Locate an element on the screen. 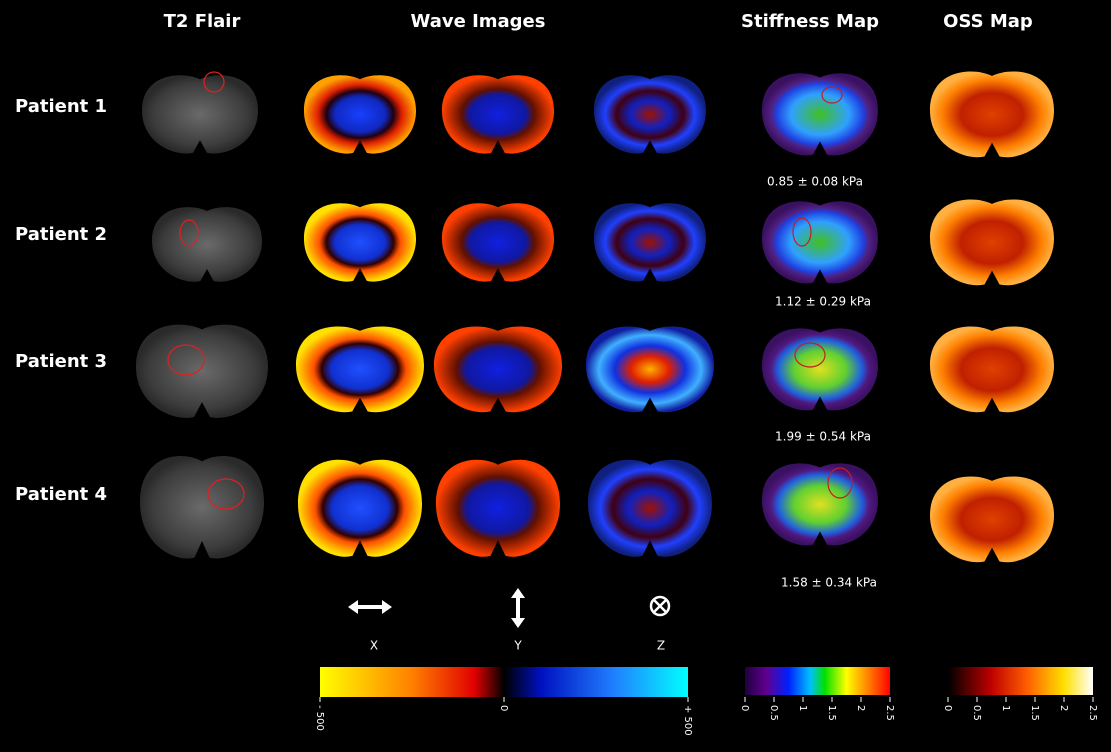 This screenshot has height=752, width=1111. direction-icons is located at coordinates (509, 608).